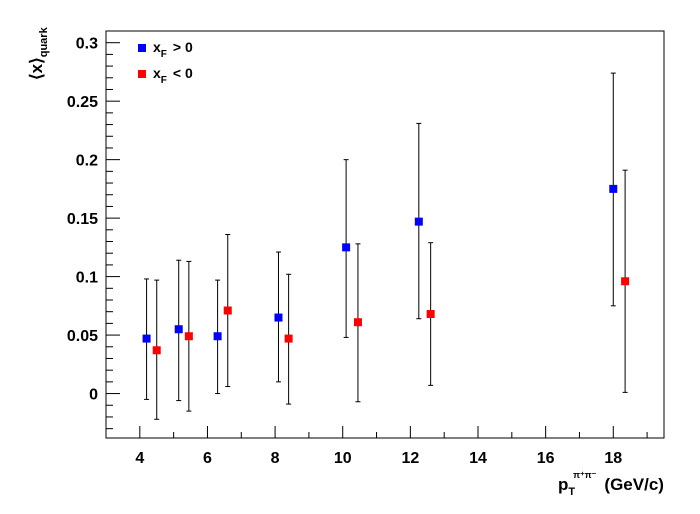 This screenshot has width=700, height=514. What do you see at coordinates (410, 458) in the screenshot?
I see `x-tick-label: 12` at bounding box center [410, 458].